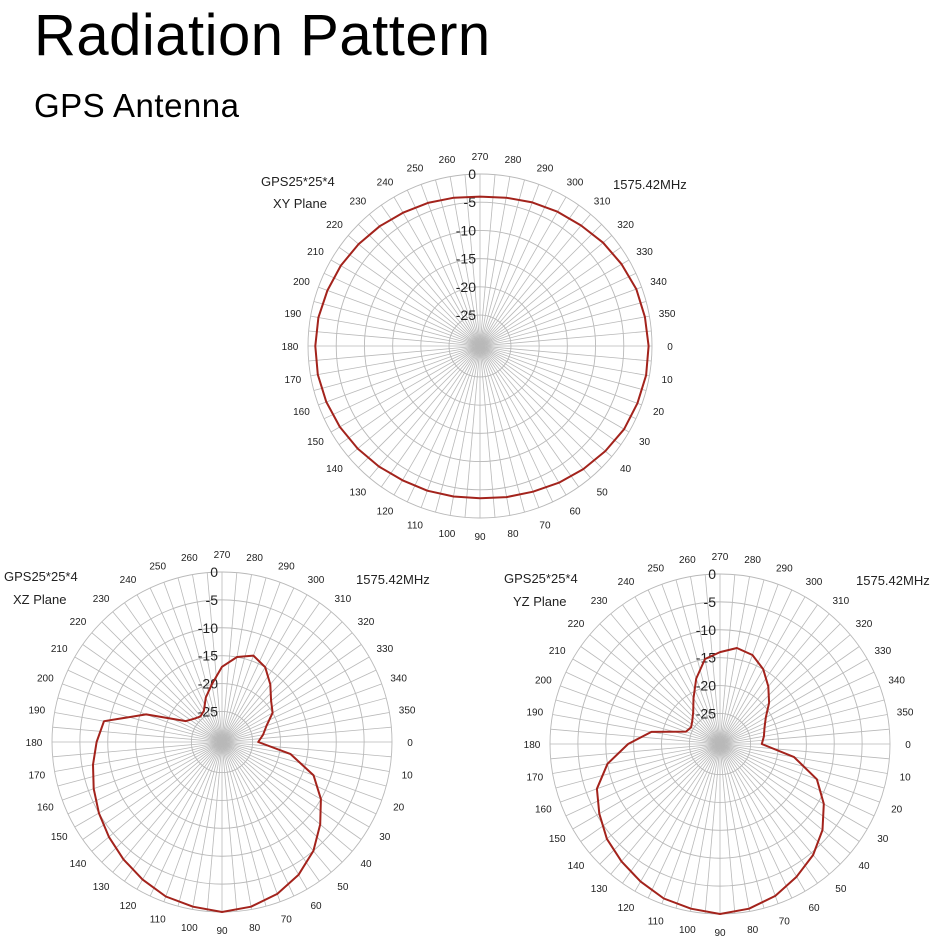  I want to click on angle-tick-label: 160, so click(301, 412).